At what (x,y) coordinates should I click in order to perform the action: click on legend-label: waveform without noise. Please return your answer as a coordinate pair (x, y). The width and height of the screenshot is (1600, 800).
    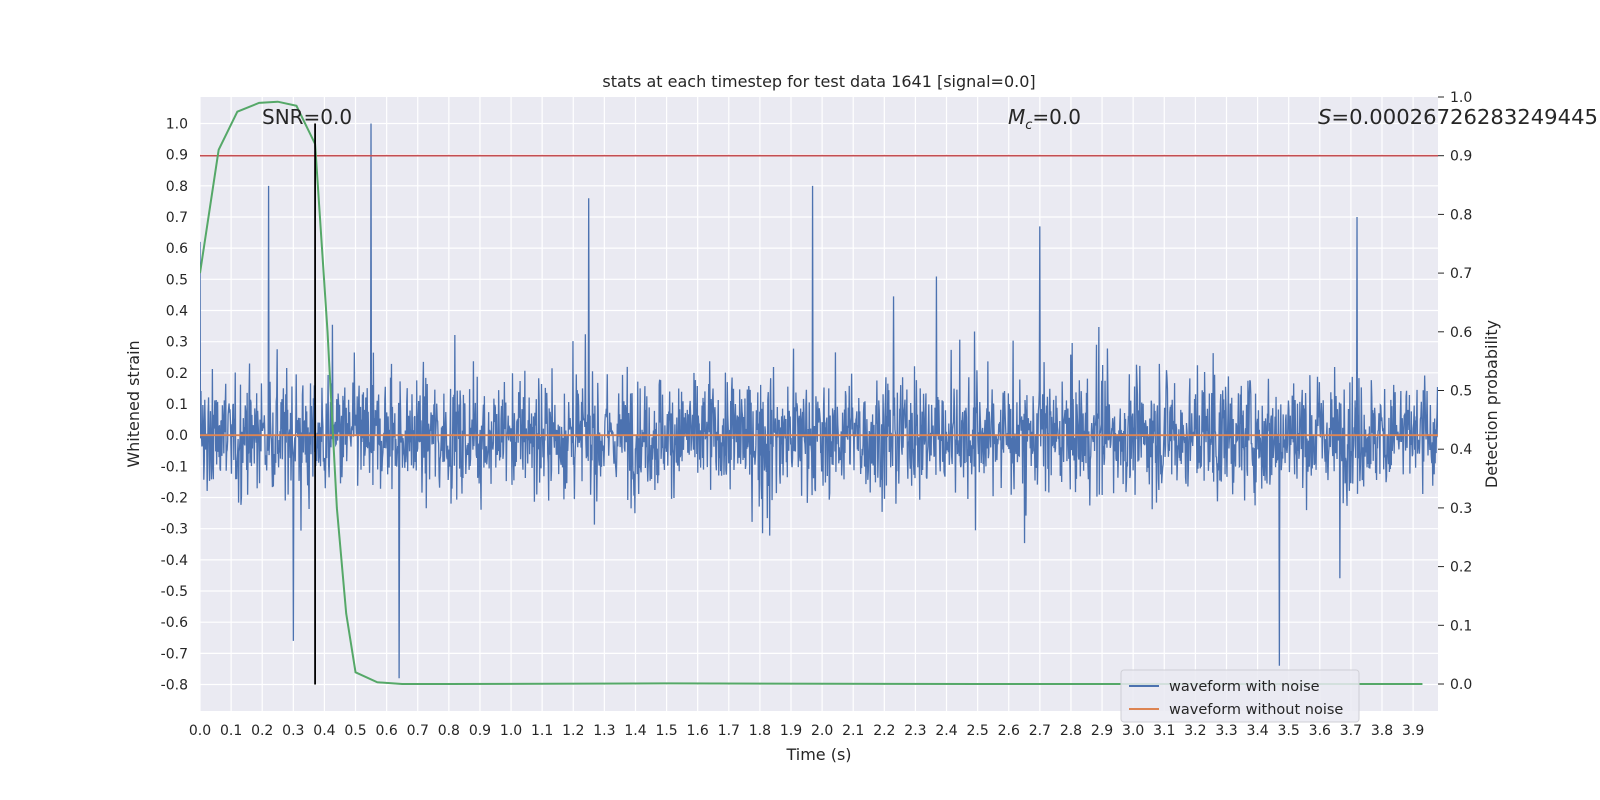
    Looking at the image, I should click on (1256, 710).